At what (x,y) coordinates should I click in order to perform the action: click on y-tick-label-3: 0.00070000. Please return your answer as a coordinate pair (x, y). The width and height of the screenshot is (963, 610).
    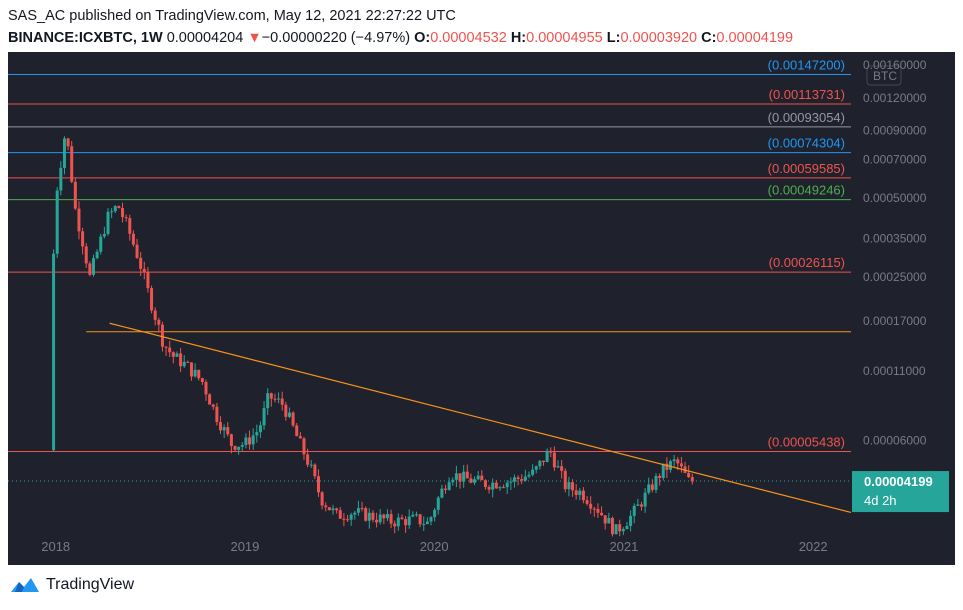
    Looking at the image, I should click on (895, 159).